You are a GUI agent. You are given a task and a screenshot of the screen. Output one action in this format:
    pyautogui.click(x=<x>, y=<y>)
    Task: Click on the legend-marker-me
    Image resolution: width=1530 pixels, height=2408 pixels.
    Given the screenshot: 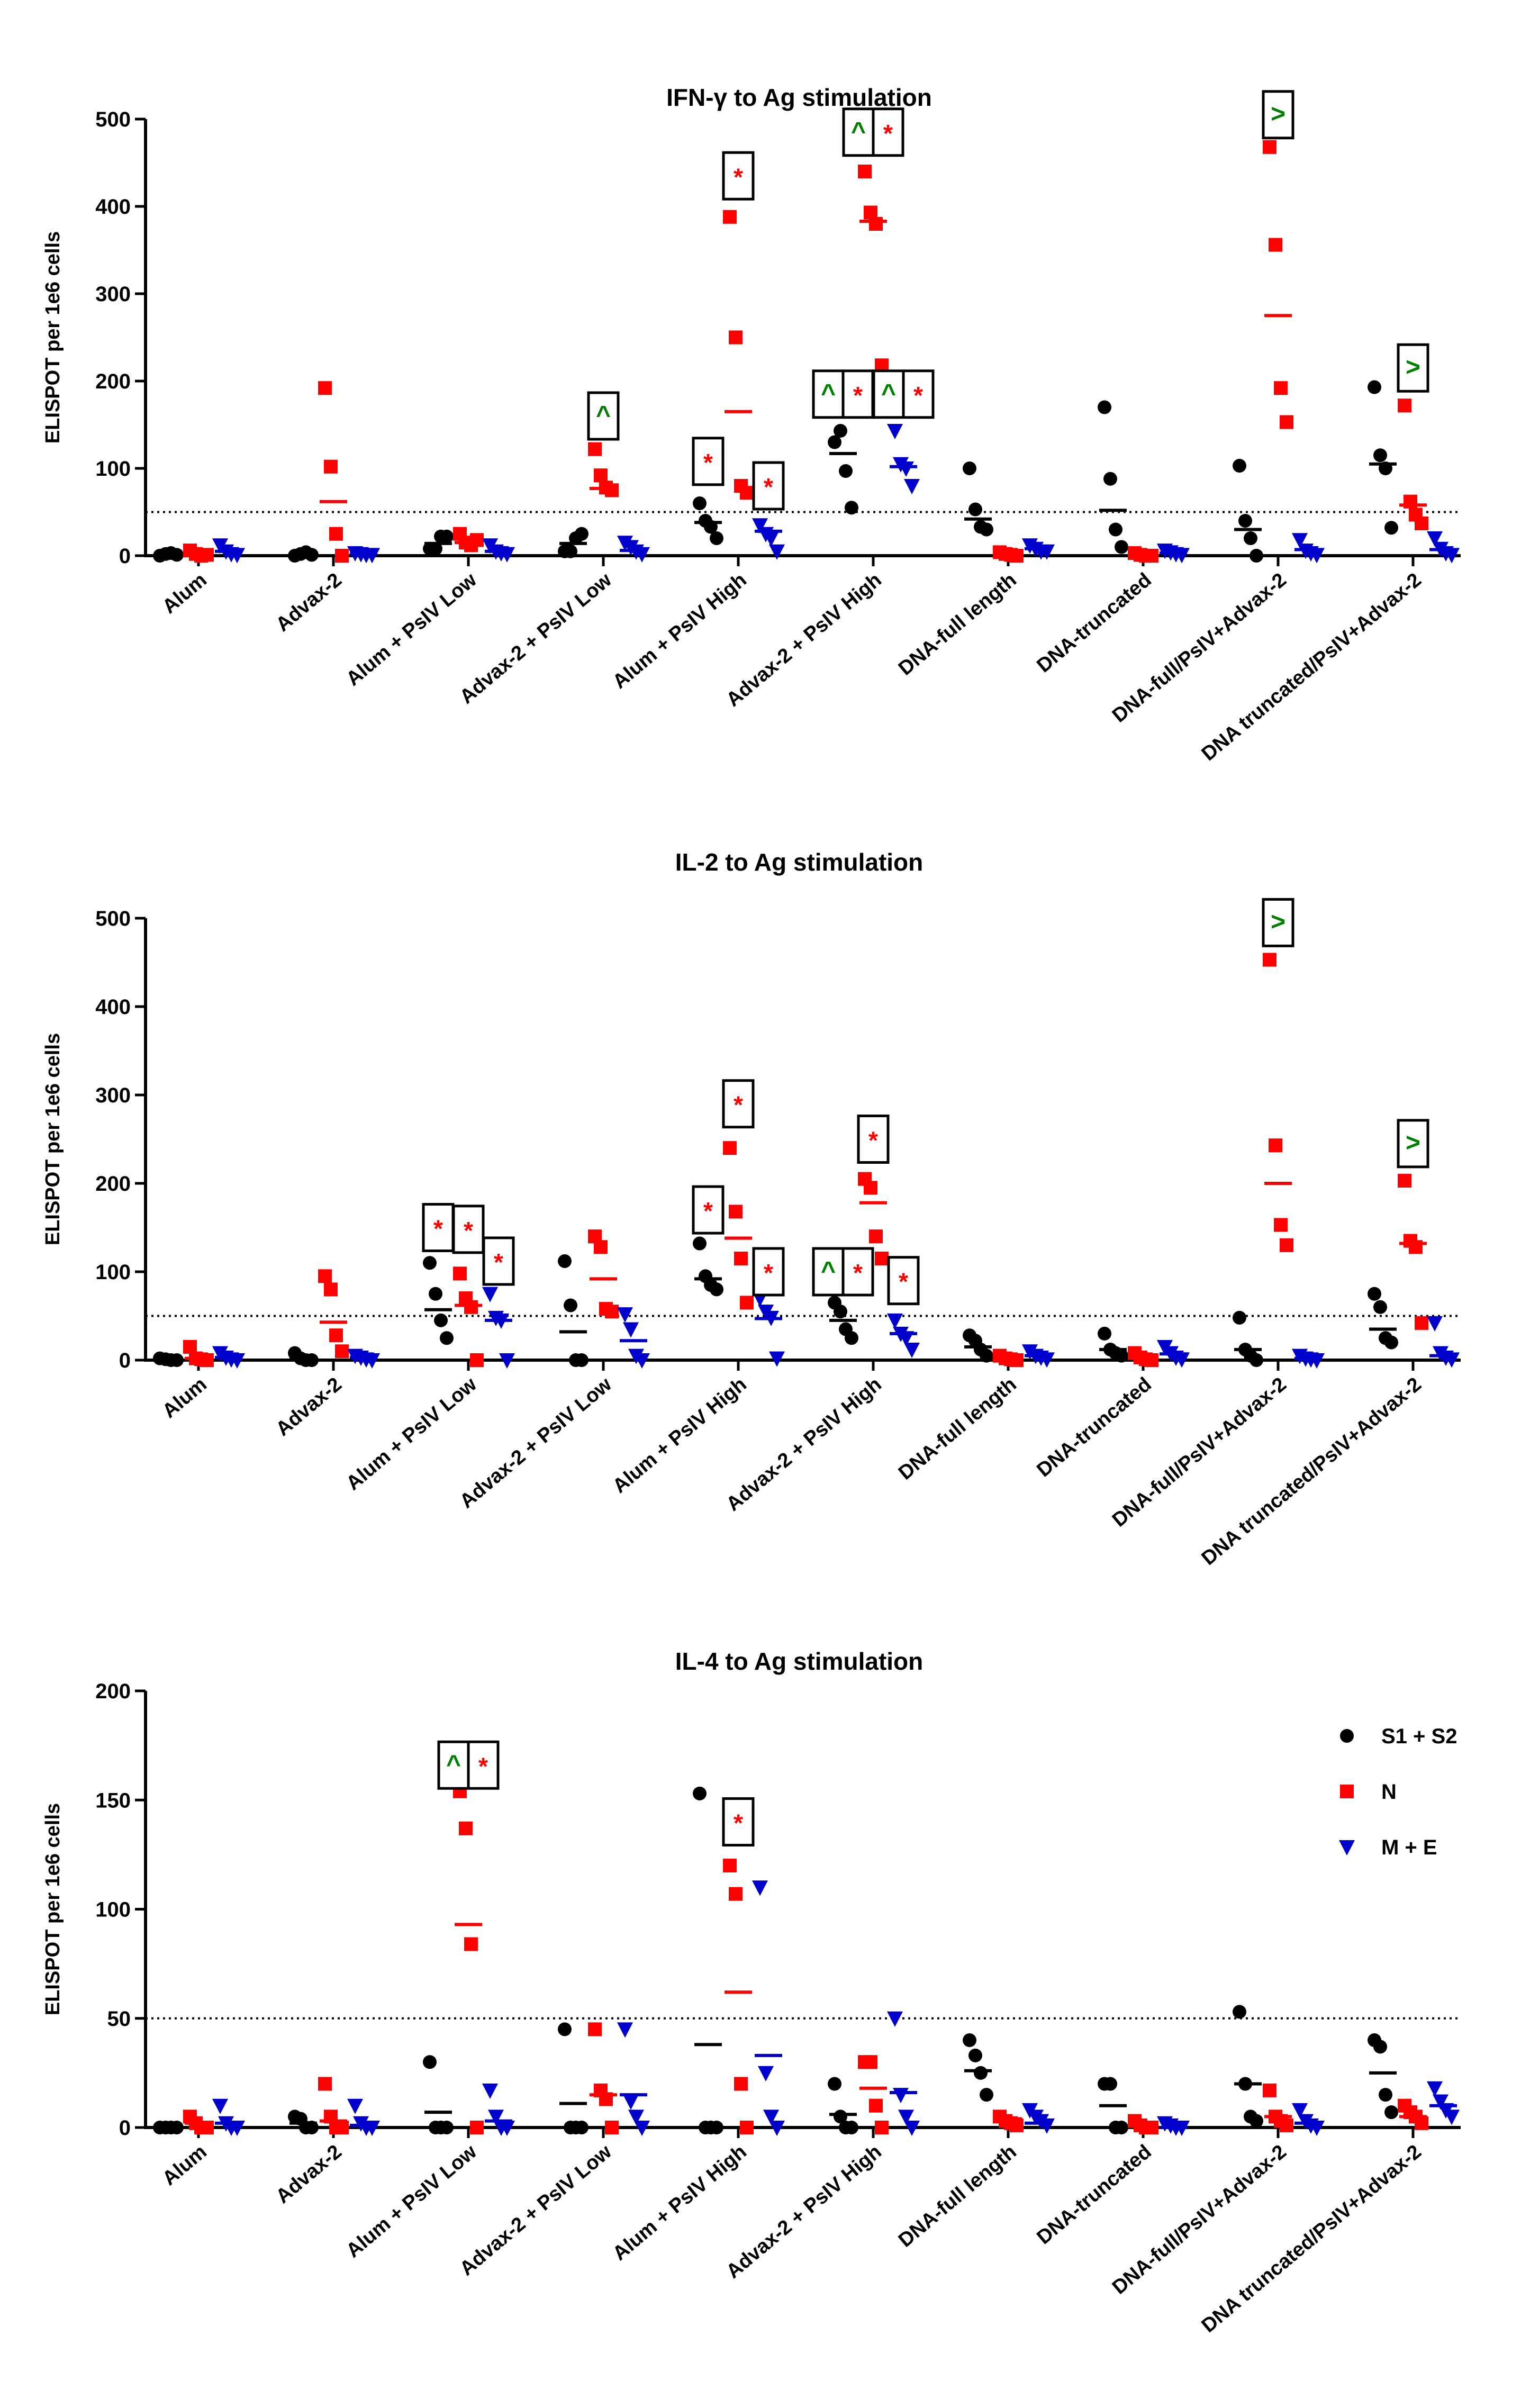 What is the action you would take?
    pyautogui.click(x=1347, y=1848)
    